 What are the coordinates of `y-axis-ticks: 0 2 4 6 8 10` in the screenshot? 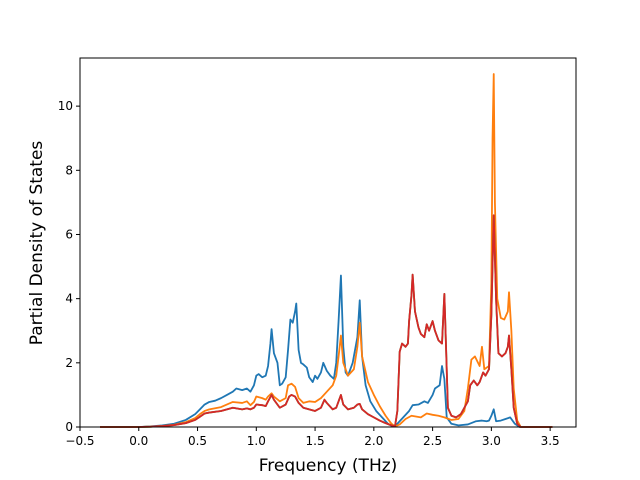 It's located at (69, 266).